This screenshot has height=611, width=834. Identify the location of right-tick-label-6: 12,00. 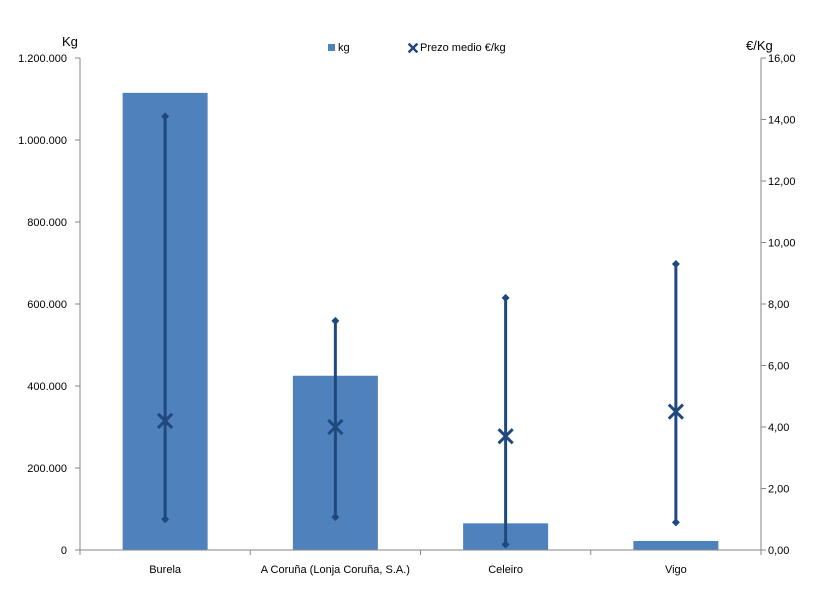
(782, 182).